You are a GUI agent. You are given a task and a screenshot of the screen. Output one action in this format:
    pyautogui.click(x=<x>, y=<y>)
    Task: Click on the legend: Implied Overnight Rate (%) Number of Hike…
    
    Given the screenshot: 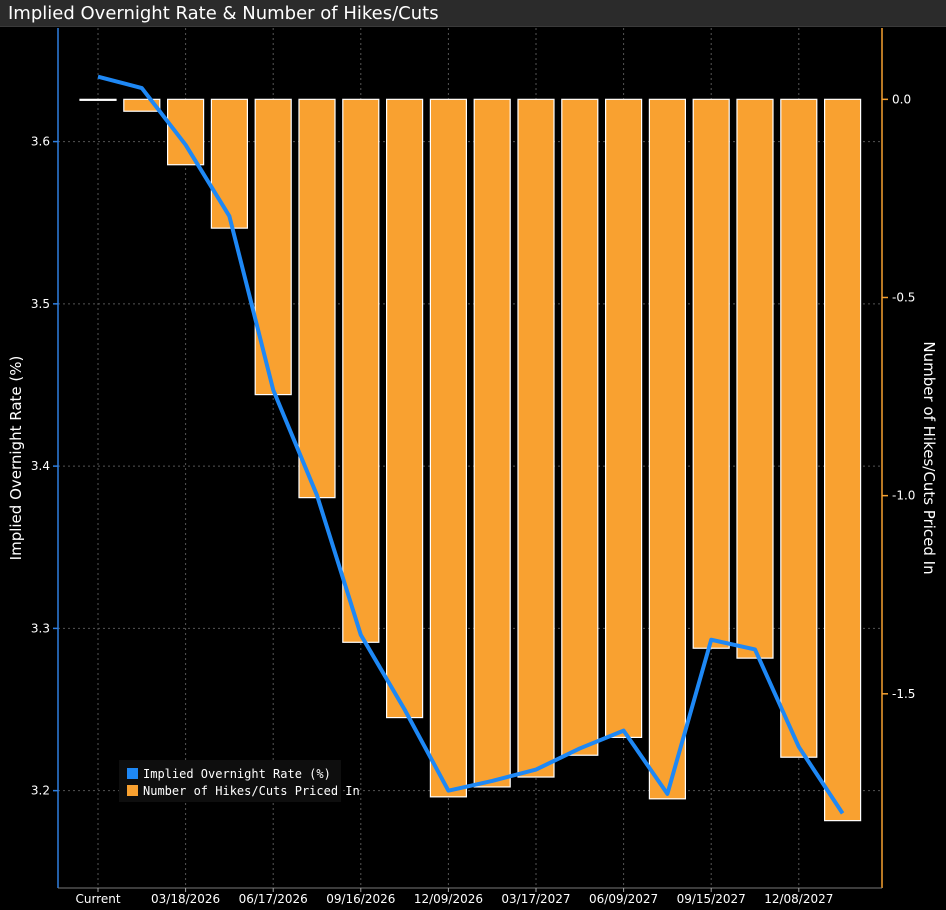 What is the action you would take?
    pyautogui.click(x=239, y=781)
    